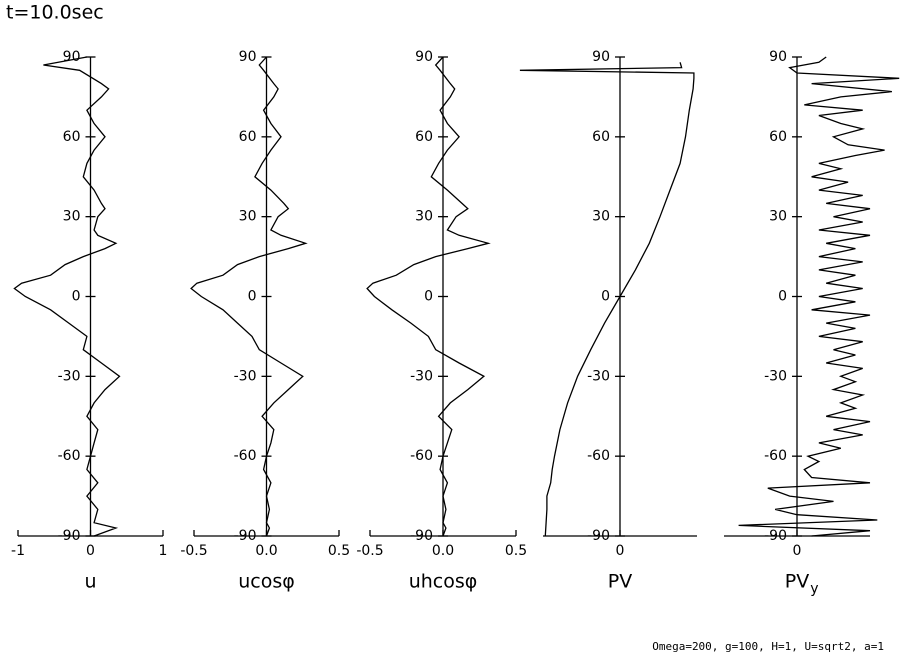 This screenshot has height=654, width=904. What do you see at coordinates (90, 582) in the screenshot?
I see `axis-label: u` at bounding box center [90, 582].